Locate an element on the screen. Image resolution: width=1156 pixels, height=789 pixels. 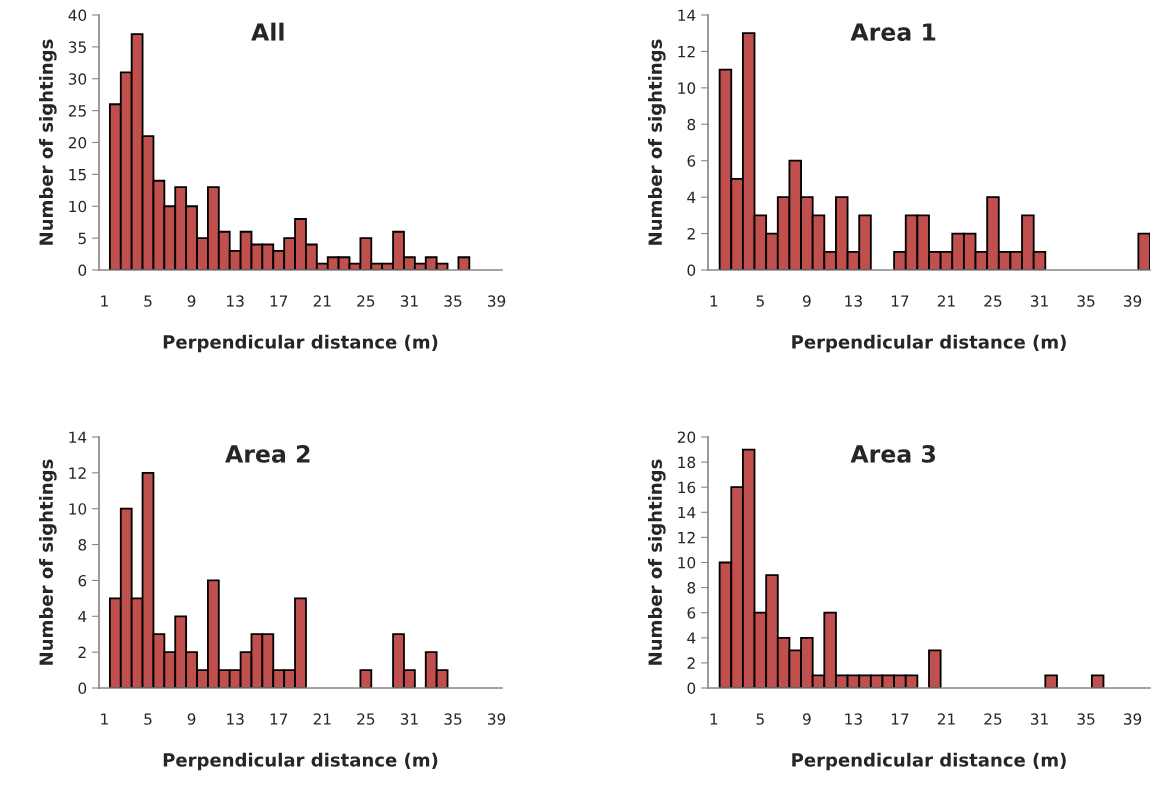
y-tick-label: 35 is located at coordinates (77, 47).